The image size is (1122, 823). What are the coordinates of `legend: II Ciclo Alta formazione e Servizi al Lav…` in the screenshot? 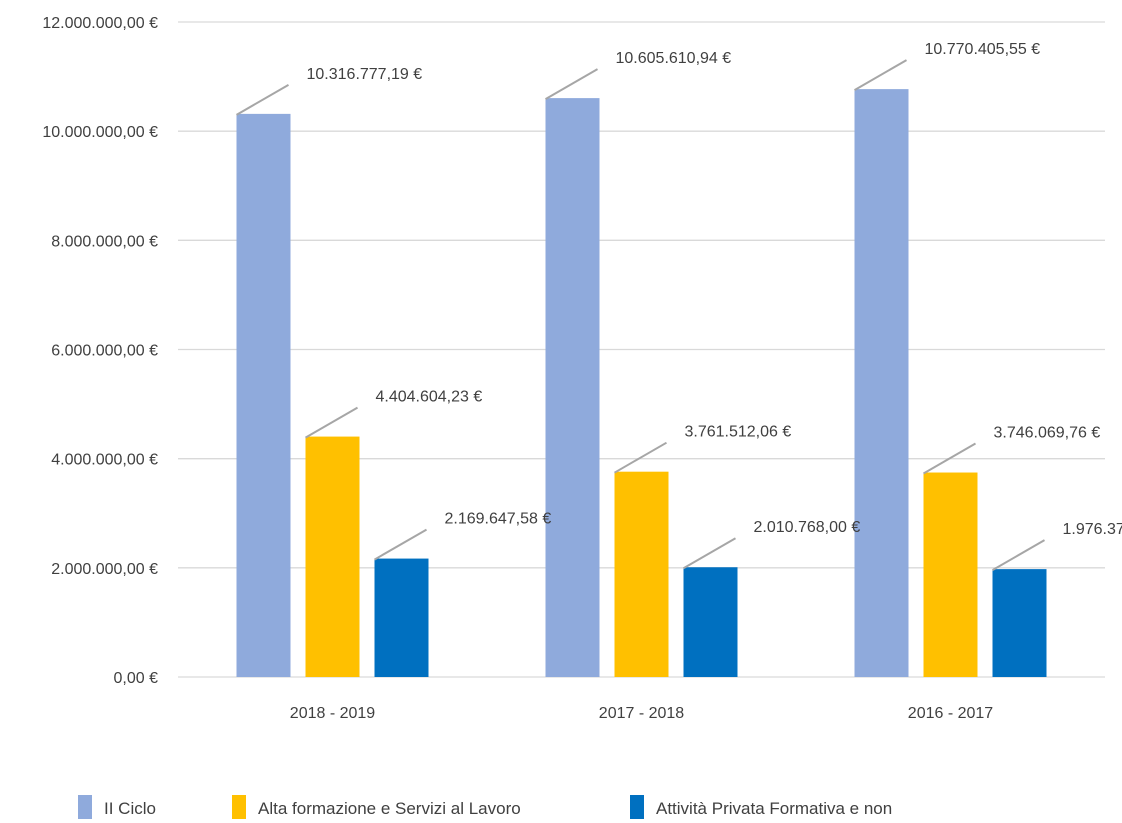 It's located at (485, 807).